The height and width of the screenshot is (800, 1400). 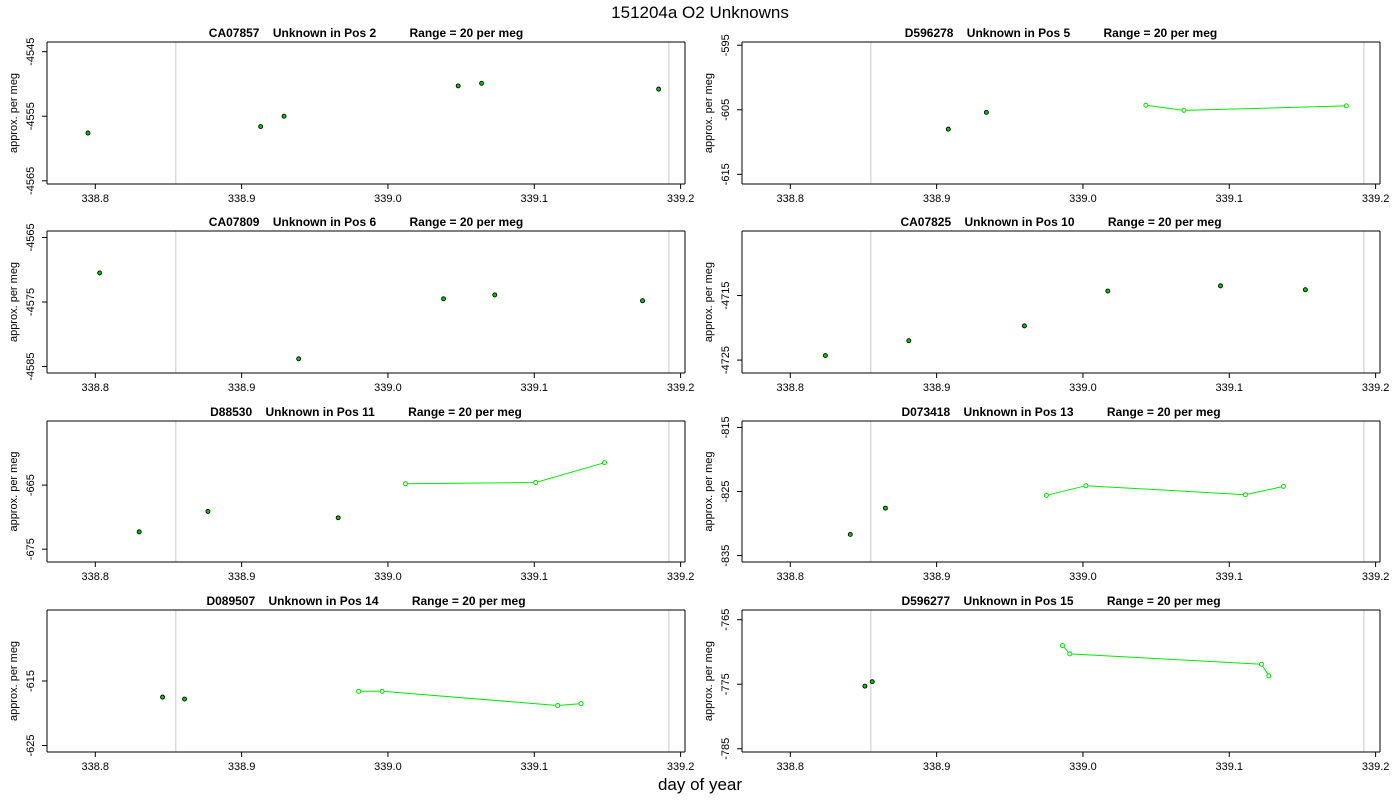 What do you see at coordinates (726, 491) in the screenshot?
I see `y-tick-label: -825` at bounding box center [726, 491].